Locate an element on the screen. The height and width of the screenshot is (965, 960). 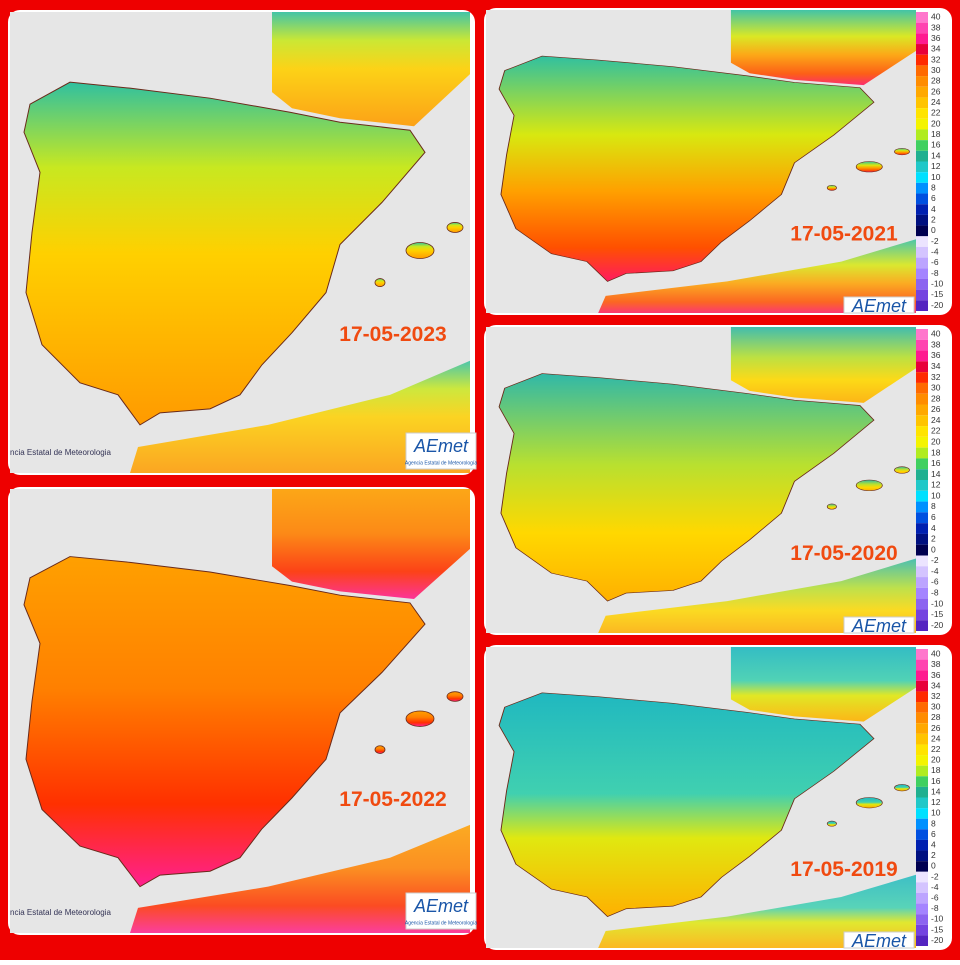
date-label: 17-05-2023 is located at coordinates (392, 334).